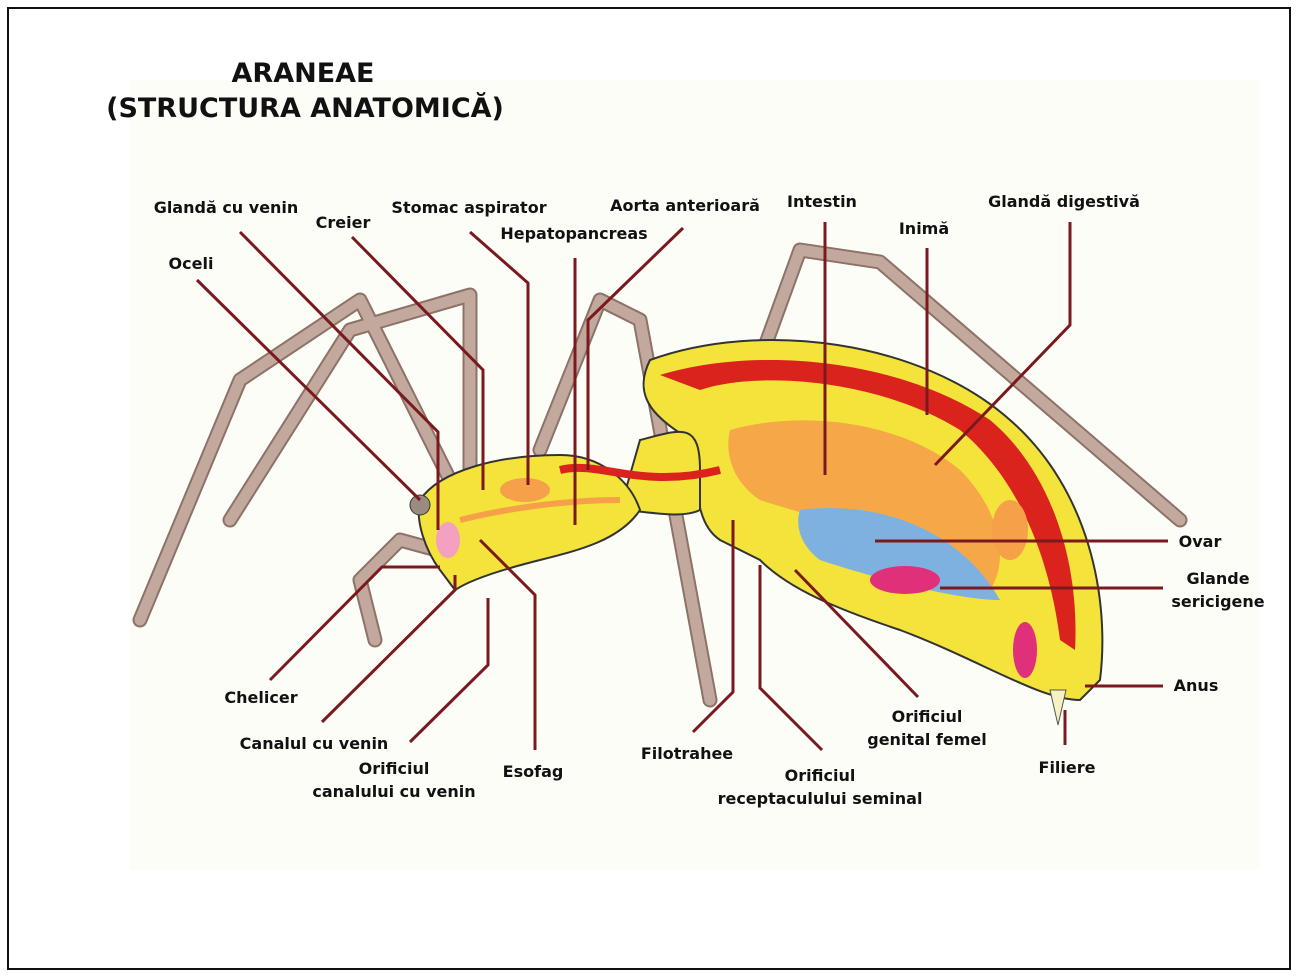  What do you see at coordinates (1196, 685) in the screenshot?
I see `label-anus: Anus` at bounding box center [1196, 685].